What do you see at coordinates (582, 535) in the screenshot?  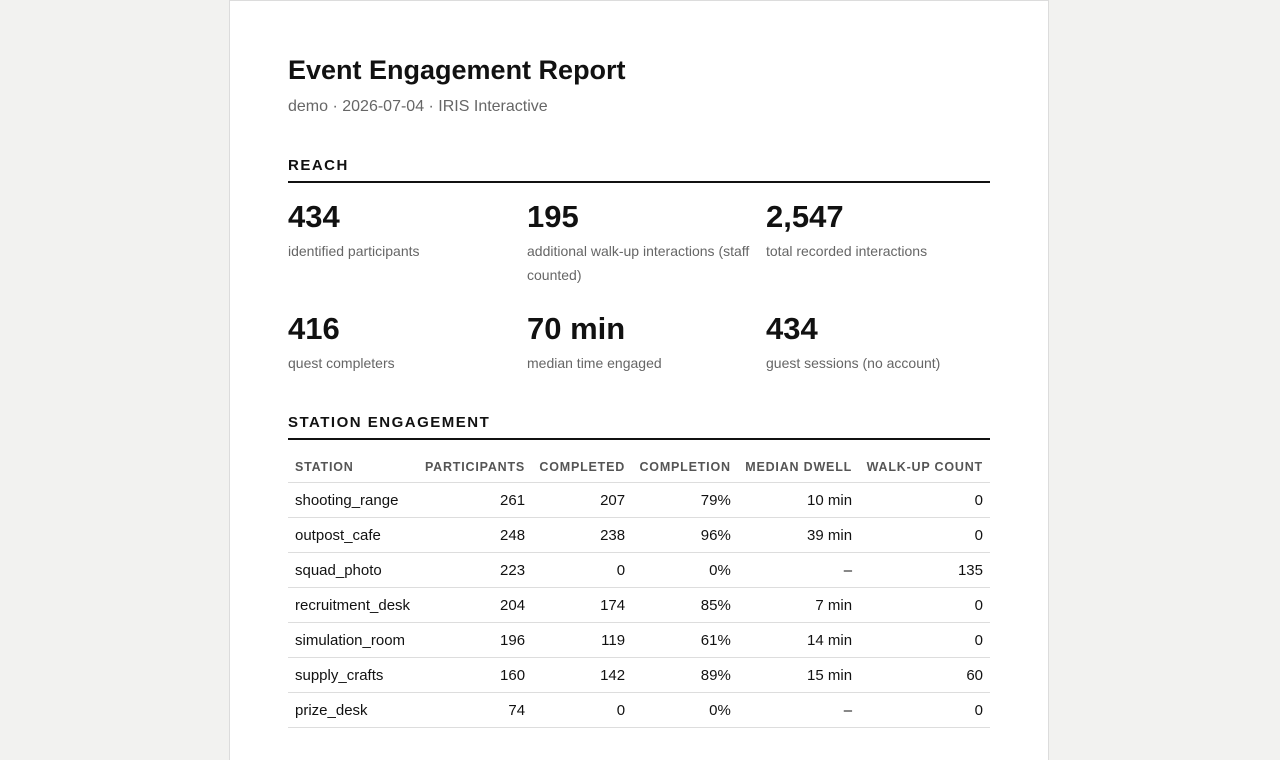 I see `cell-completed: 238` at bounding box center [582, 535].